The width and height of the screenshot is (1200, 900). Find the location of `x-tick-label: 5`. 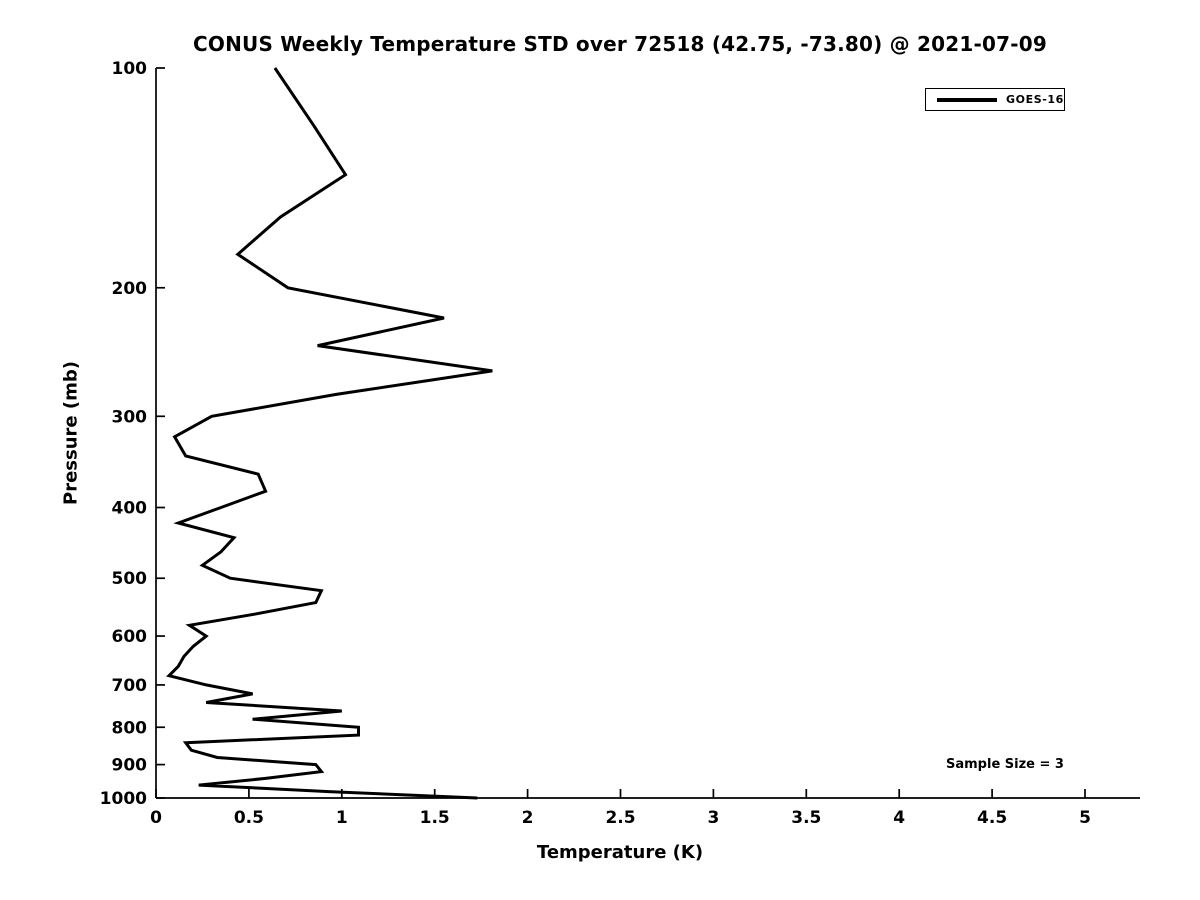

x-tick-label: 5 is located at coordinates (1085, 818).